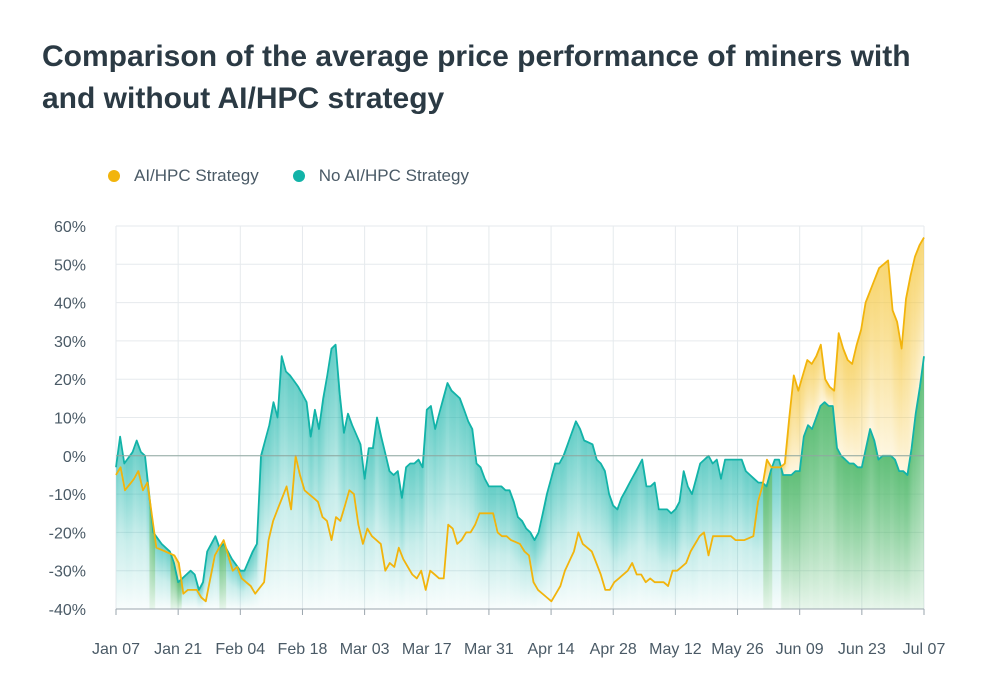  I want to click on y-tick-label: 0%, so click(74, 457).